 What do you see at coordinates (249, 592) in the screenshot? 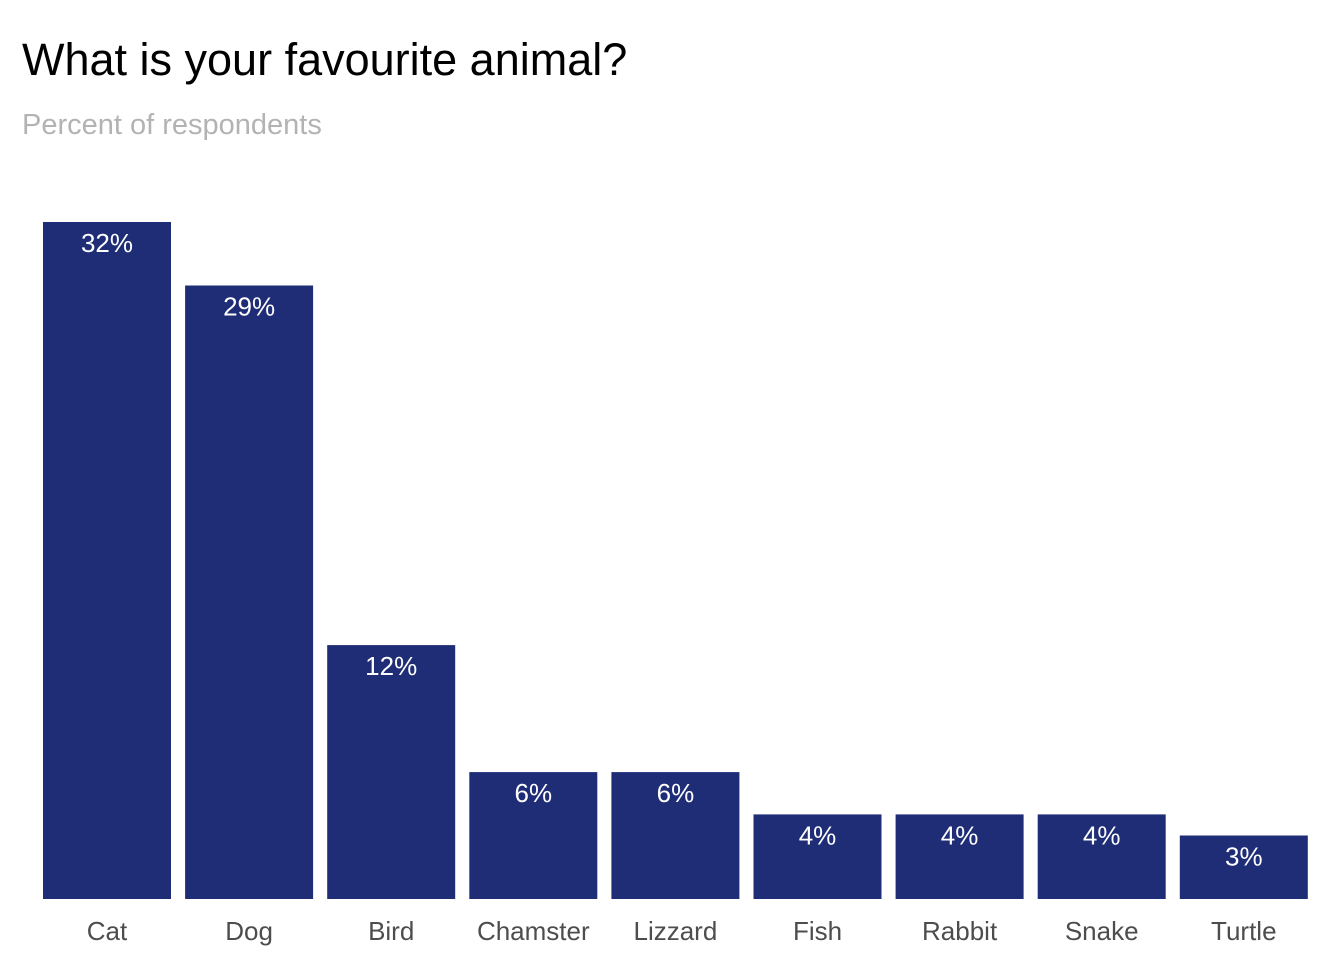
I see `bar-dog` at bounding box center [249, 592].